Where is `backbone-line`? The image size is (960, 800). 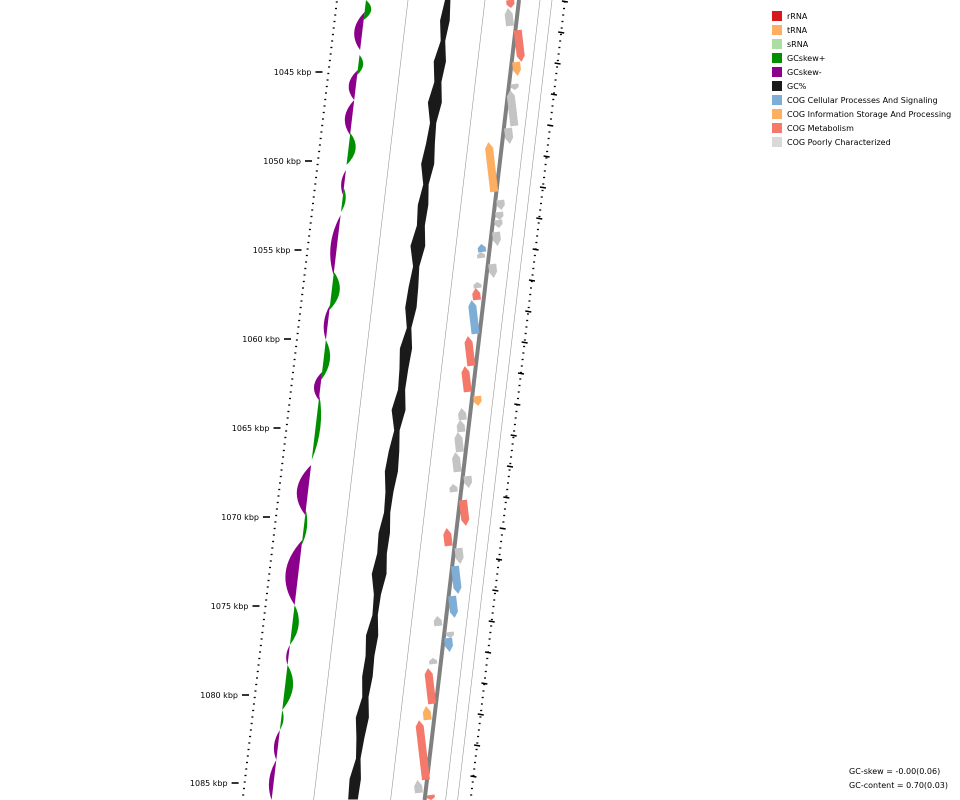 backbone-line is located at coordinates (471, 400).